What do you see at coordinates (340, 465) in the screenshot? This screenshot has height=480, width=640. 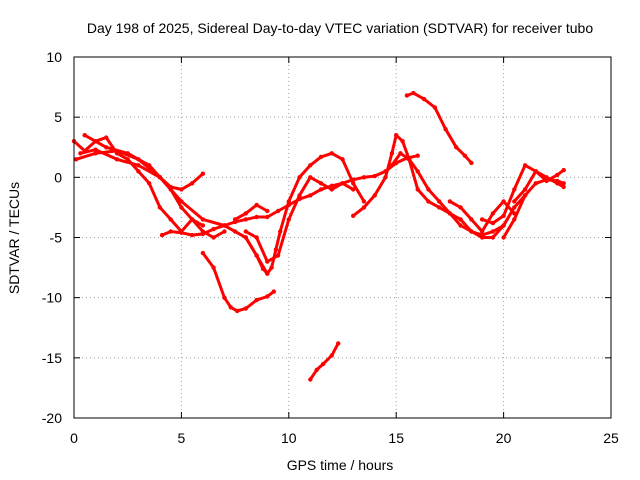 I see `x-axis-label: GPS time / hours` at bounding box center [340, 465].